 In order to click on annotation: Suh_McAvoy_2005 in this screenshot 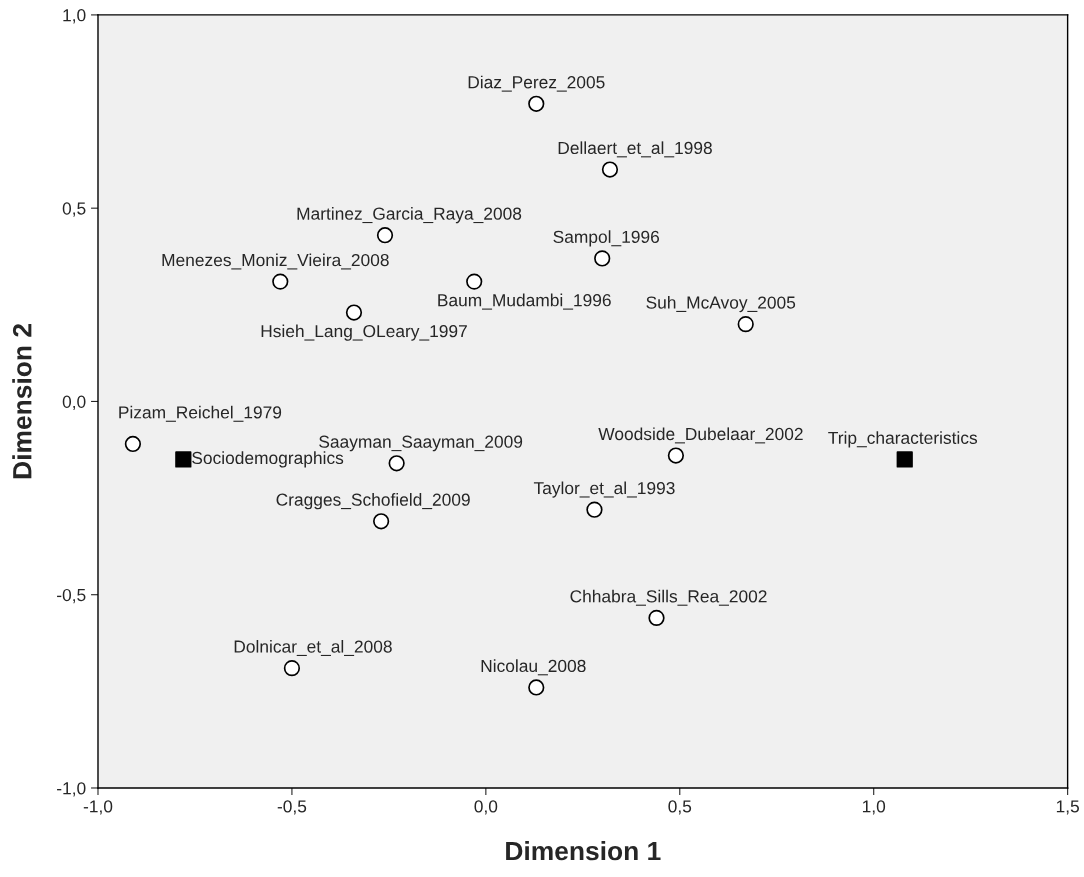, I will do `click(721, 304)`.